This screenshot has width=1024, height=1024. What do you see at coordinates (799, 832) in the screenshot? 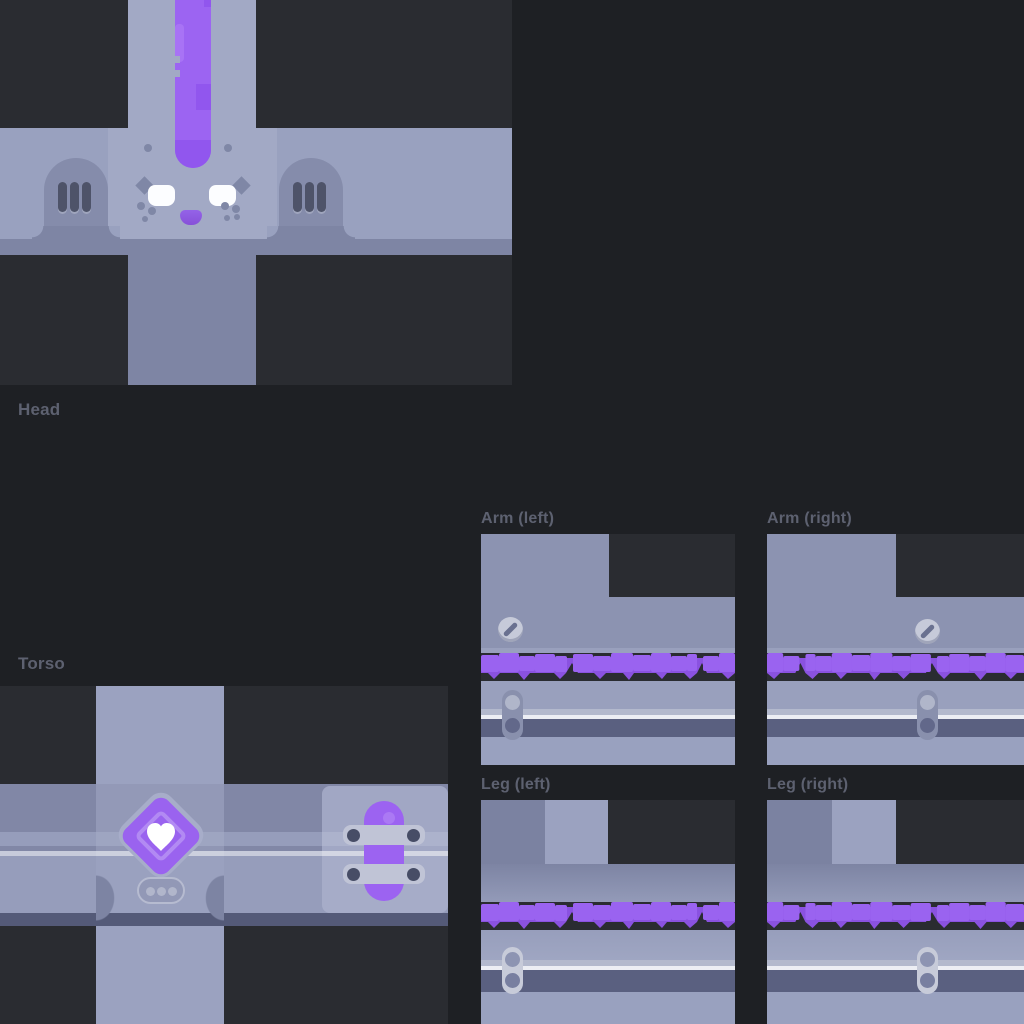
I see `leg-right-top-face-a` at bounding box center [799, 832].